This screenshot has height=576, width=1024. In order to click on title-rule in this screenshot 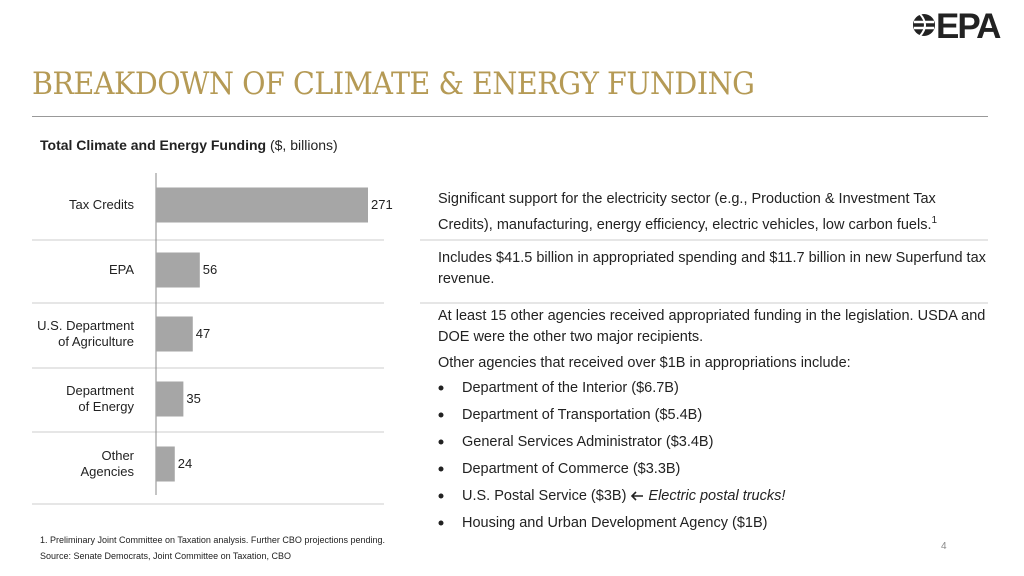, I will do `click(510, 116)`.